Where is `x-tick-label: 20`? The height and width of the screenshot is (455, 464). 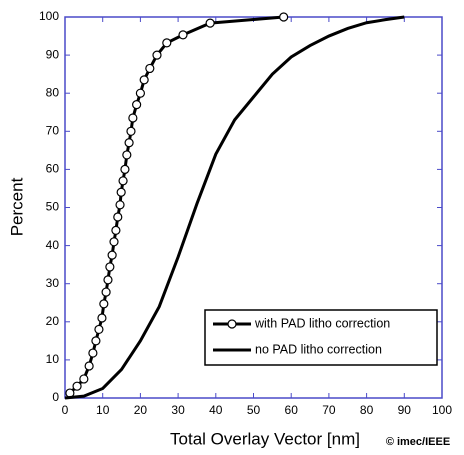 x-tick-label: 20 is located at coordinates (141, 410).